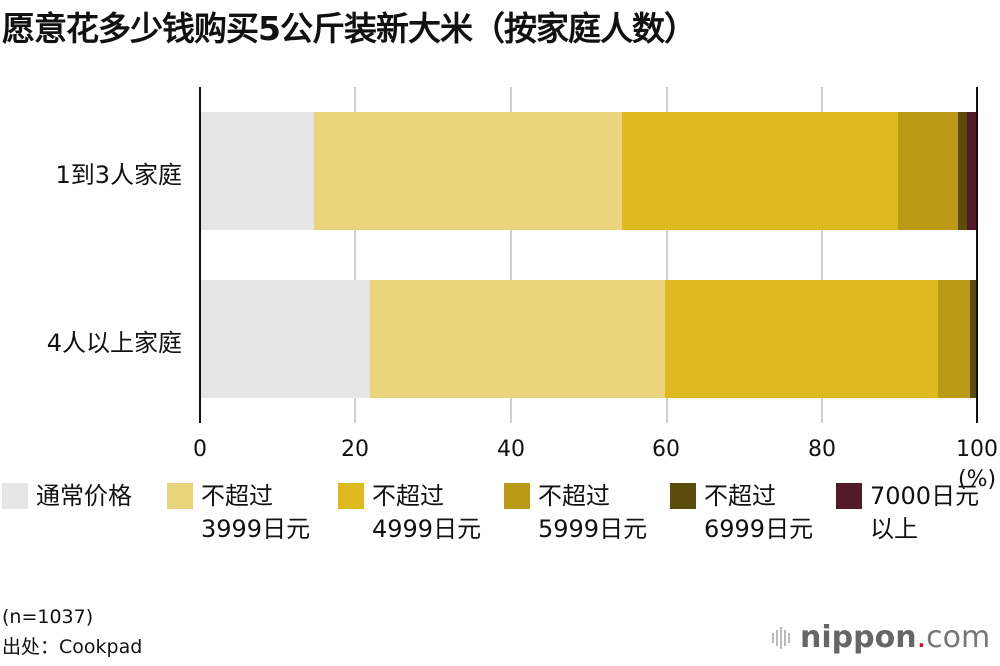 Image resolution: width=1000 pixels, height=666 pixels. I want to click on legend-item-4999: 不超过 4999日元, so click(409, 513).